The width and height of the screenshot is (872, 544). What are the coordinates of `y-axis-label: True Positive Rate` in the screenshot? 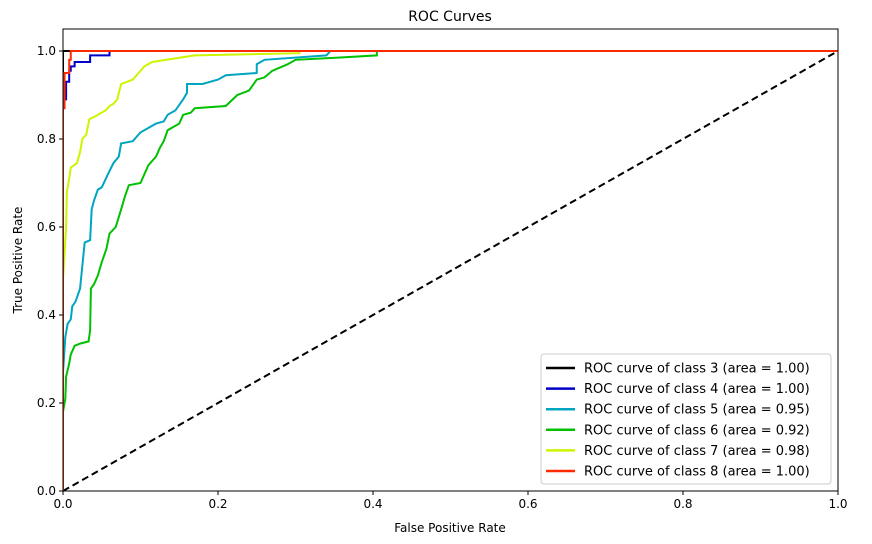 It's located at (18, 261).